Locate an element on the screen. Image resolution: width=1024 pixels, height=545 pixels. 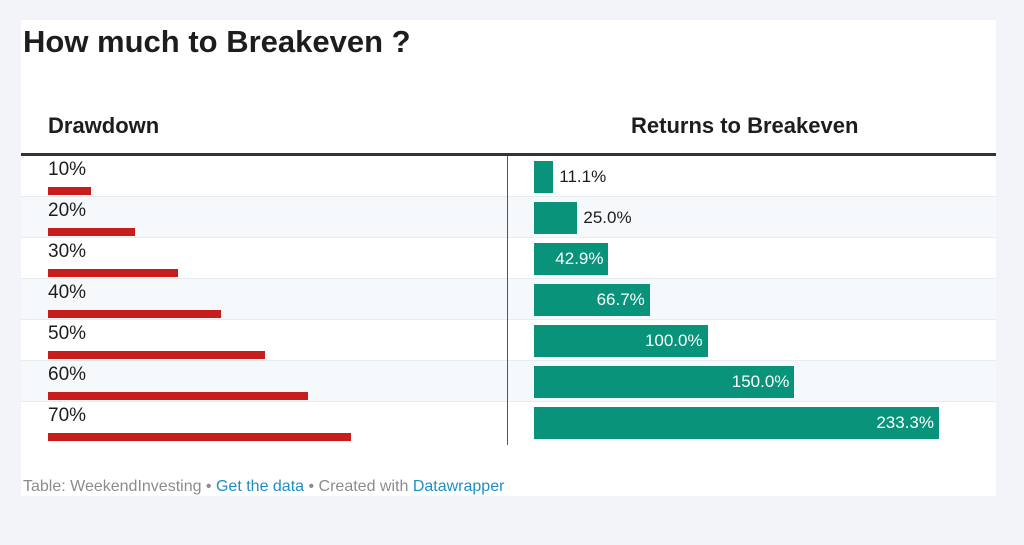
chart-title: How much to Breakeven ? is located at coordinates (217, 41).